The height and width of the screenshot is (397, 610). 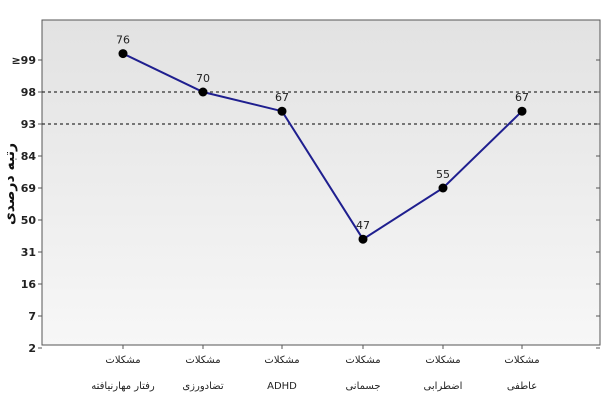 I want to click on x-category-label-line2: جسمانی, so click(x=362, y=386).